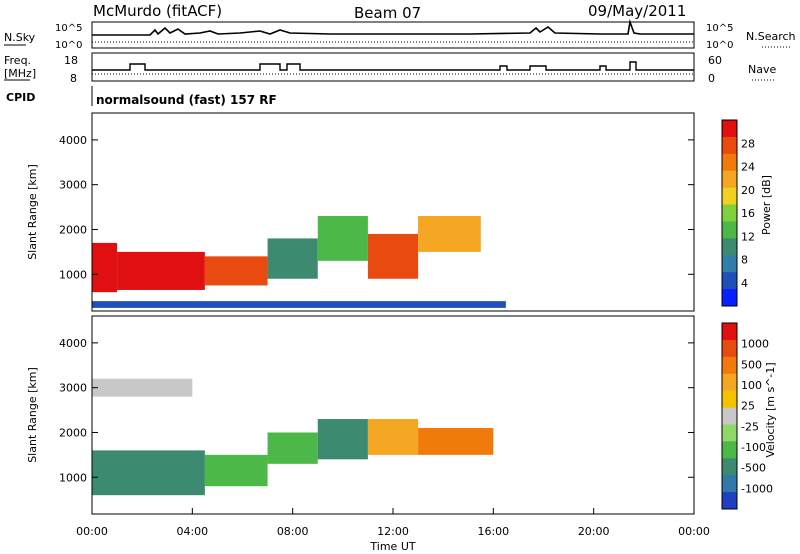 The height and width of the screenshot is (554, 800). What do you see at coordinates (753, 447) in the screenshot?
I see `colorbar-tick-label: -100` at bounding box center [753, 447].